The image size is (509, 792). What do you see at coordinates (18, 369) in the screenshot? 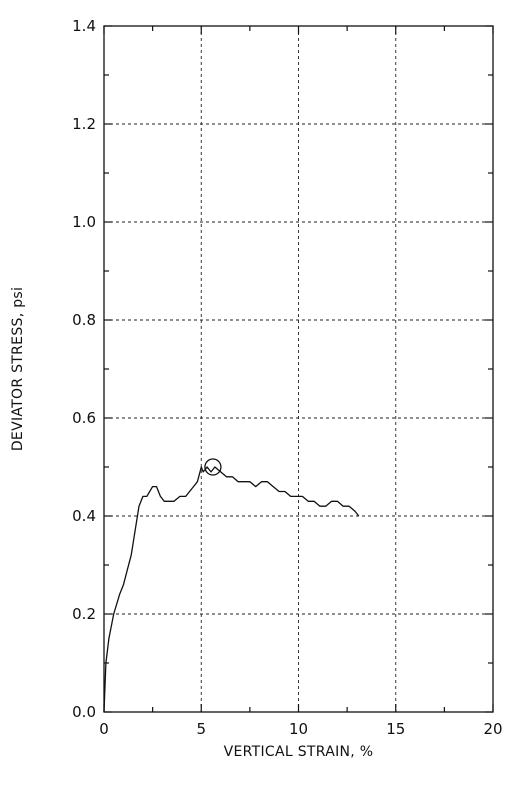
I see `y-axis-title: DEVIATOR STRESS, psi` at bounding box center [18, 369].